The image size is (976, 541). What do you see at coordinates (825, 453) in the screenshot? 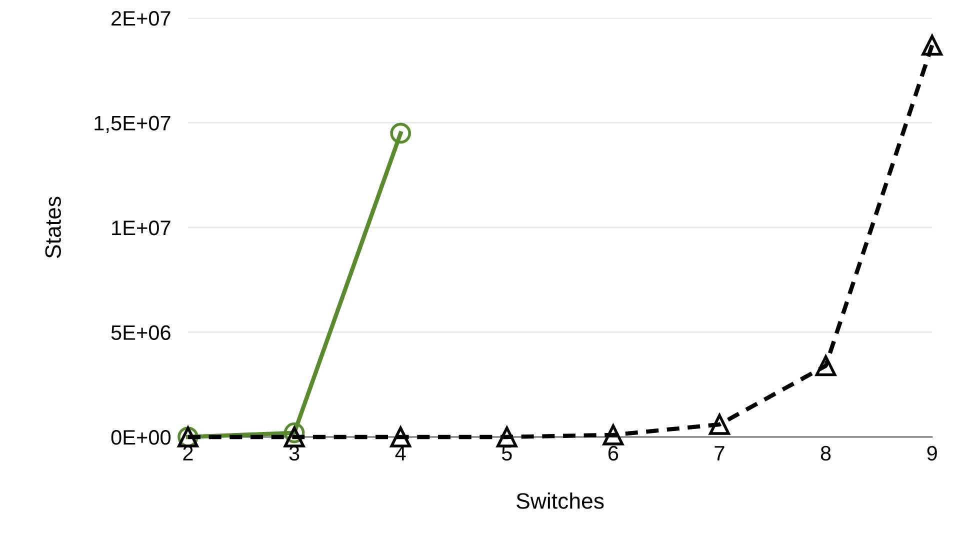
I see `x-tick-label: 8` at bounding box center [825, 453].